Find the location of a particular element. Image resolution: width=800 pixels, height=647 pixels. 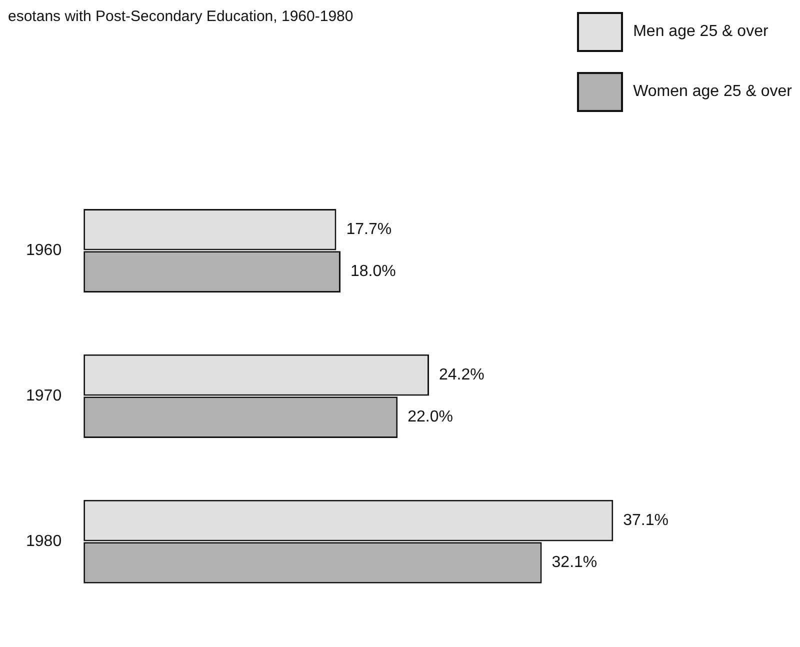

text: Men age 25 & over is located at coordinates (700, 32).